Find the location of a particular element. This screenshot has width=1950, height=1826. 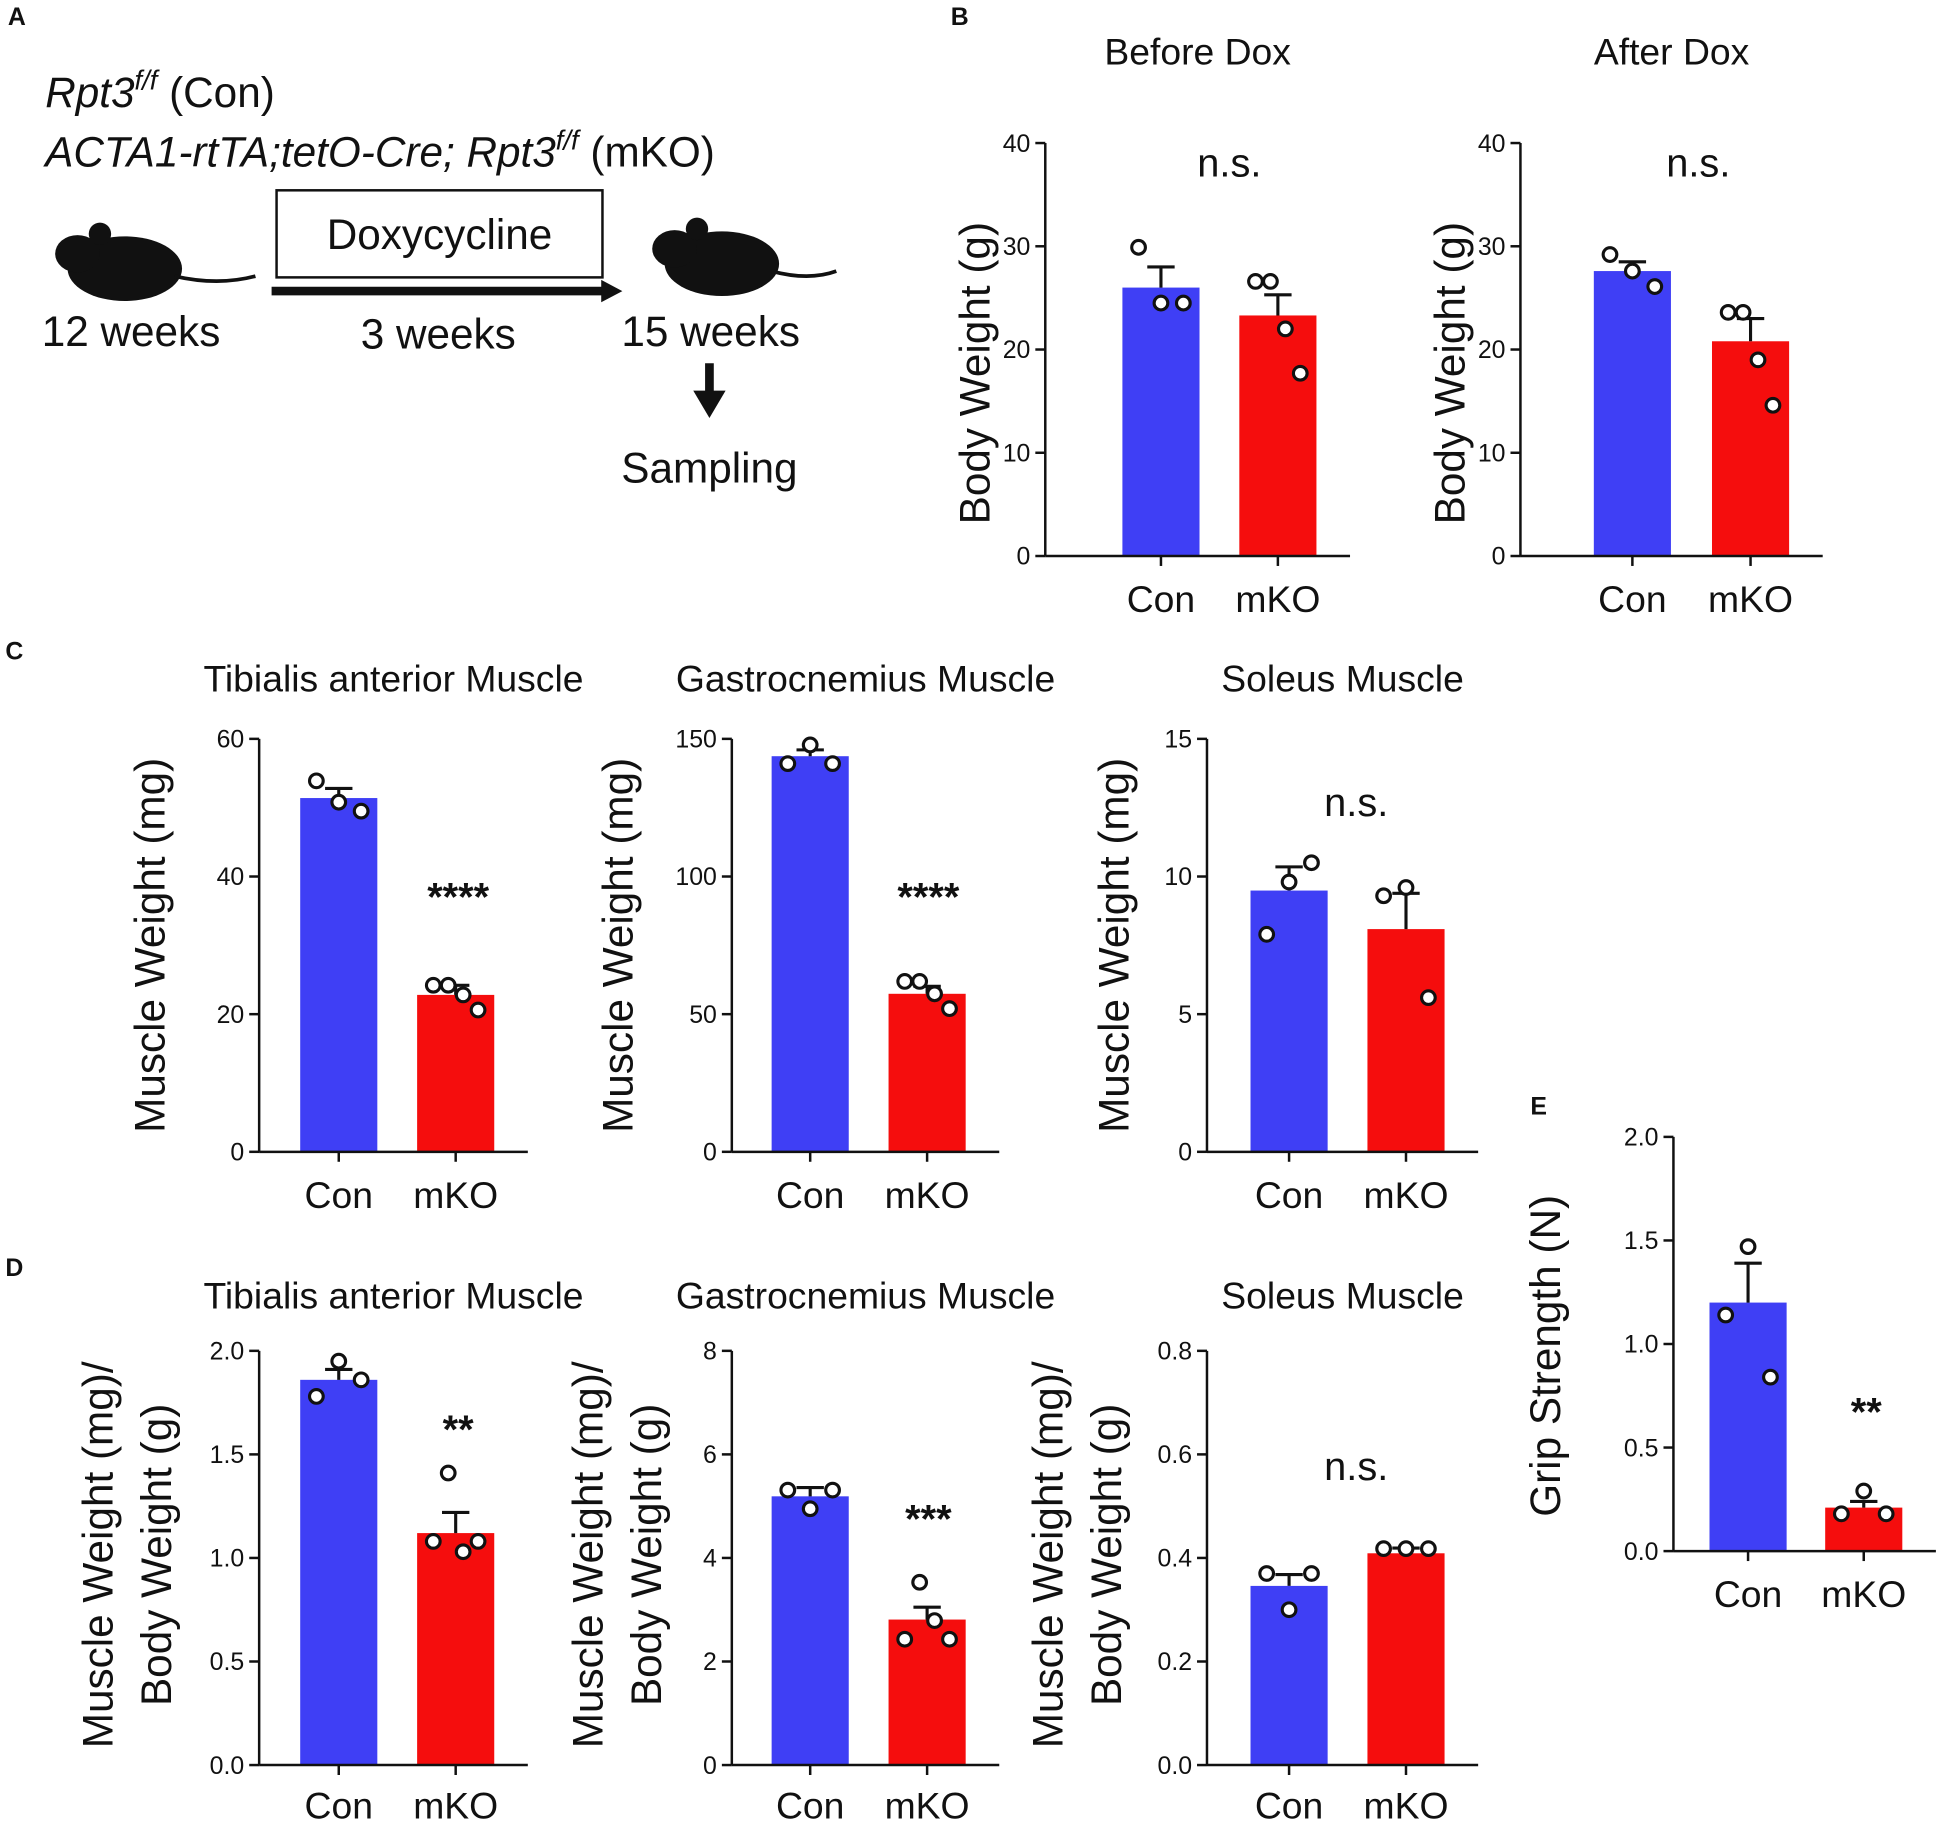

y-tick-label: 15 is located at coordinates (1178, 740).